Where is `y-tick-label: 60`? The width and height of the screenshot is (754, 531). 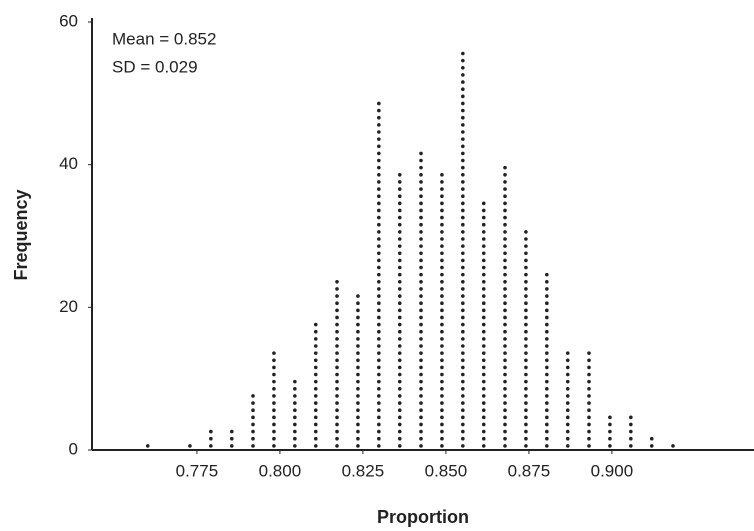
y-tick-label: 60 is located at coordinates (68, 20).